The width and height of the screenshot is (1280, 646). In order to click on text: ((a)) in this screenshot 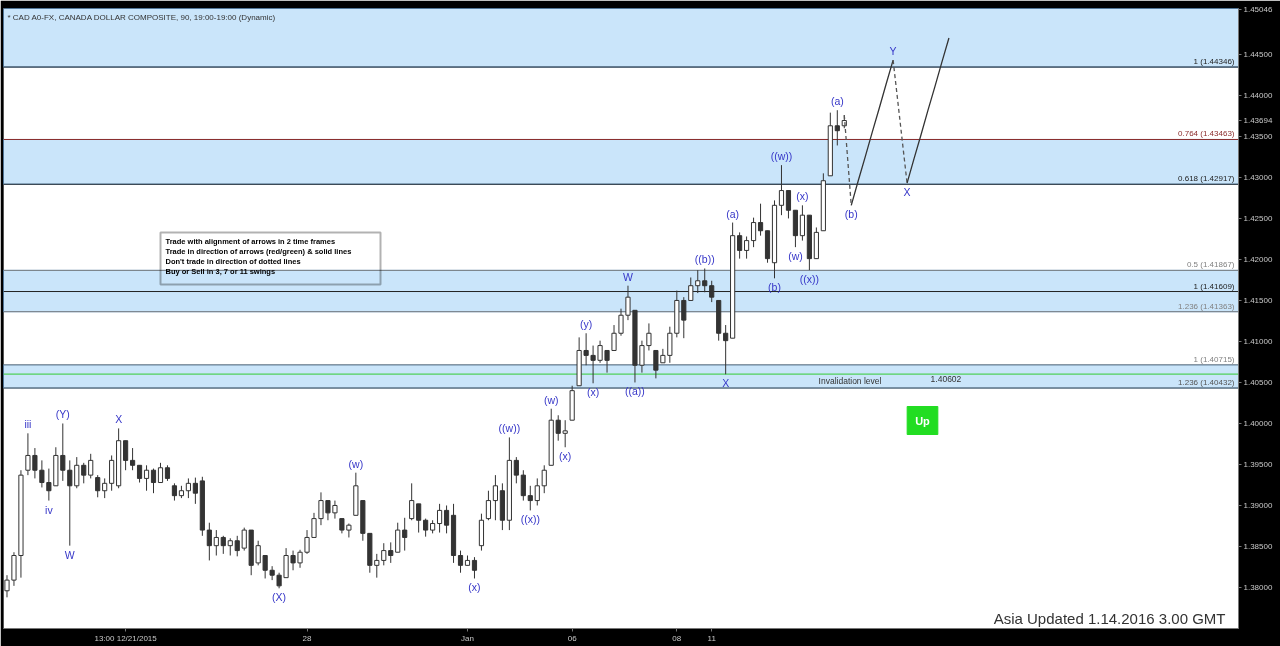, I will do `click(635, 391)`.